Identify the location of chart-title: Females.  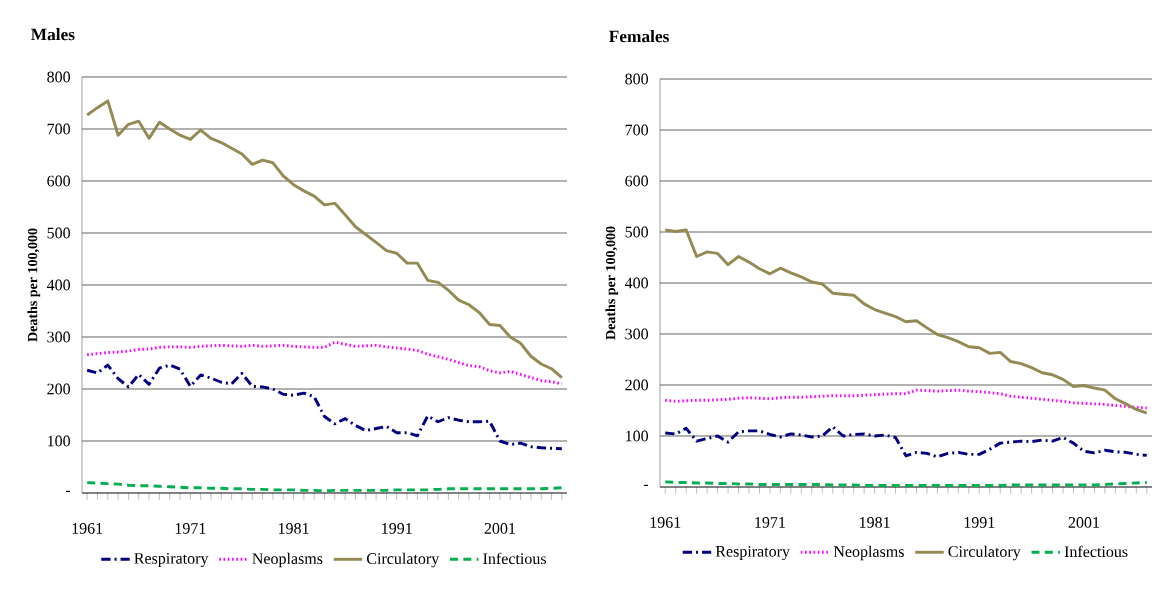
(639, 36).